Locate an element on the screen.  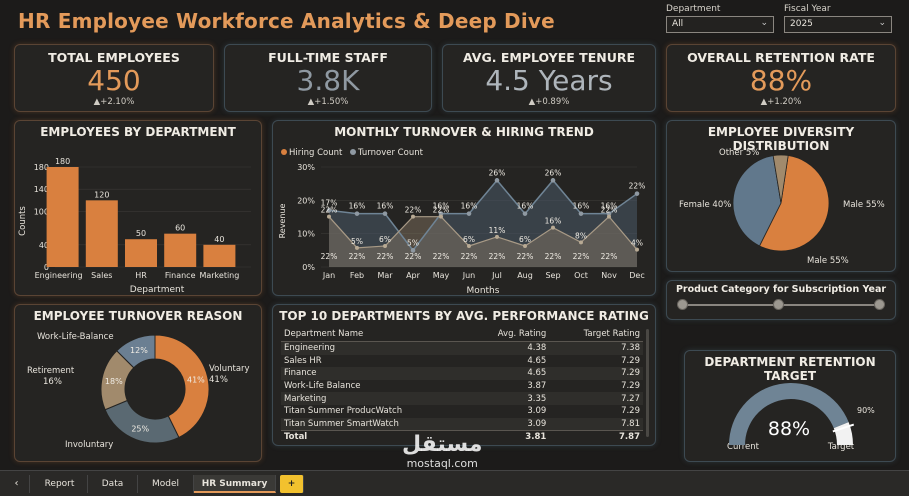
bar-data-label: 180 is located at coordinates (62, 161).